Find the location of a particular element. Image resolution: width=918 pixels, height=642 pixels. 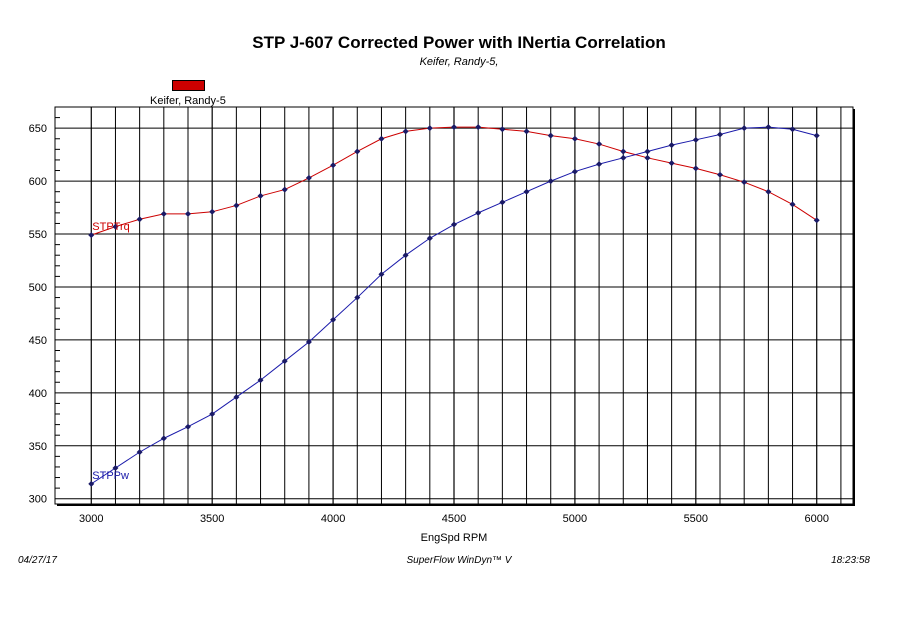

y-tick-label: 450 is located at coordinates (38, 341).